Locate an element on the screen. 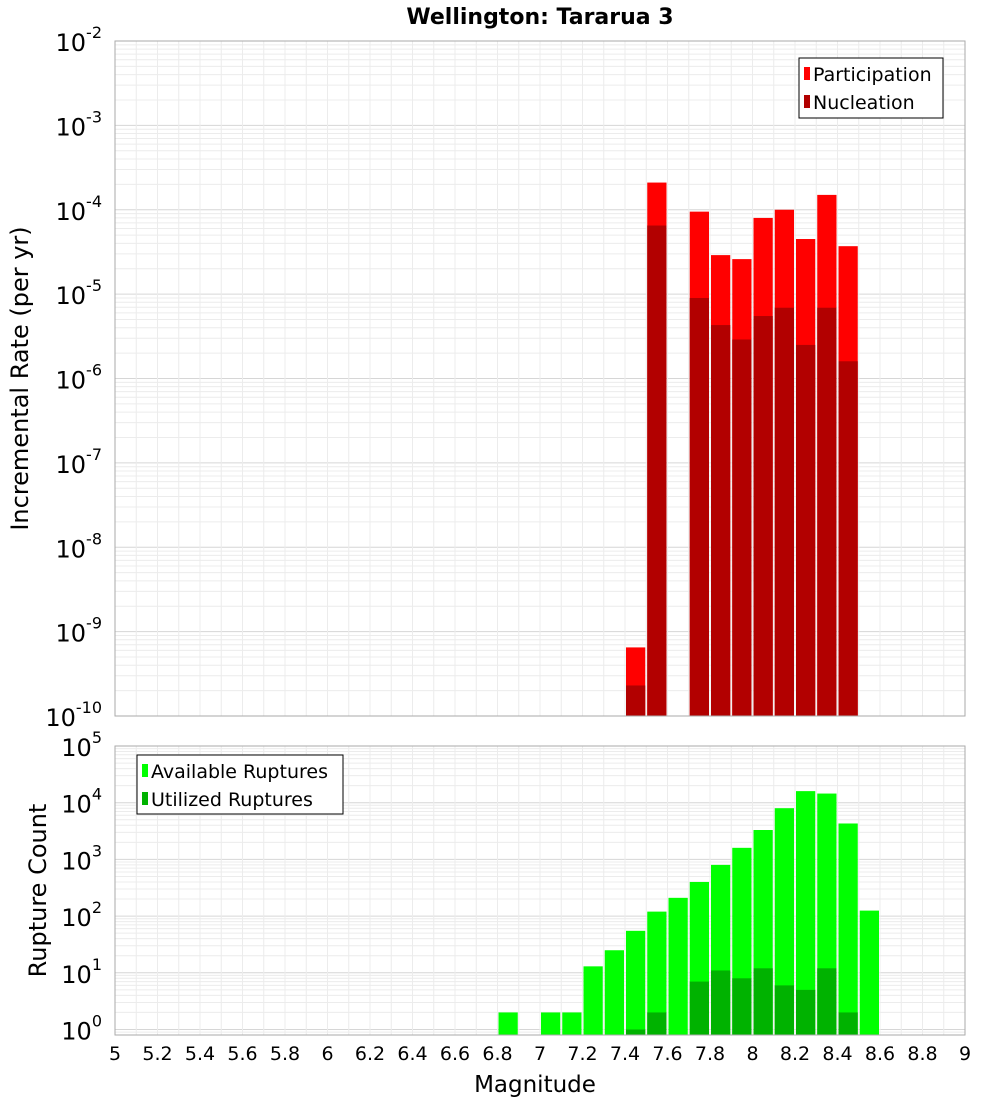  x-tick-label: 6.8 is located at coordinates (497, 1054).